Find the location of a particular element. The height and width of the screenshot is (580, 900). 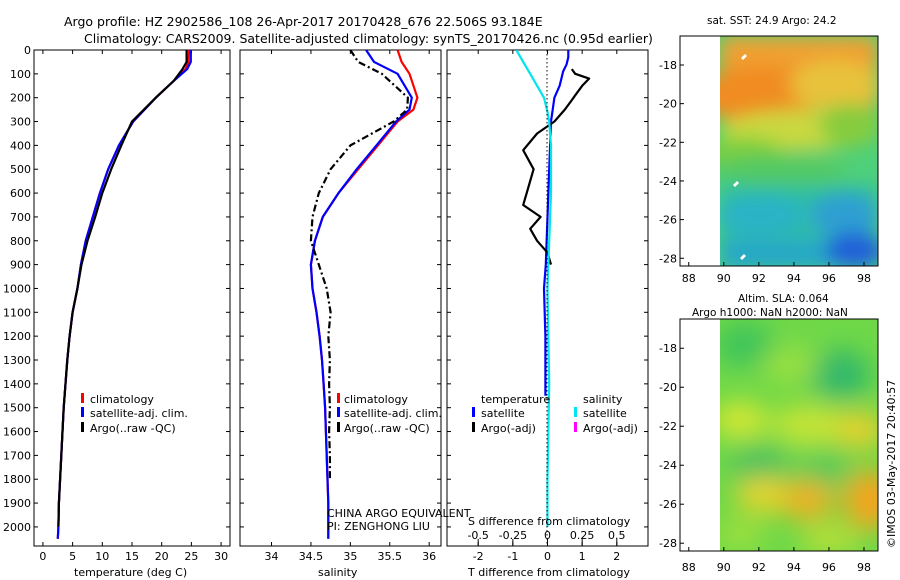

imos-credit: ©IMOS 03-May-2017 20:40:57 is located at coordinates (891, 464).